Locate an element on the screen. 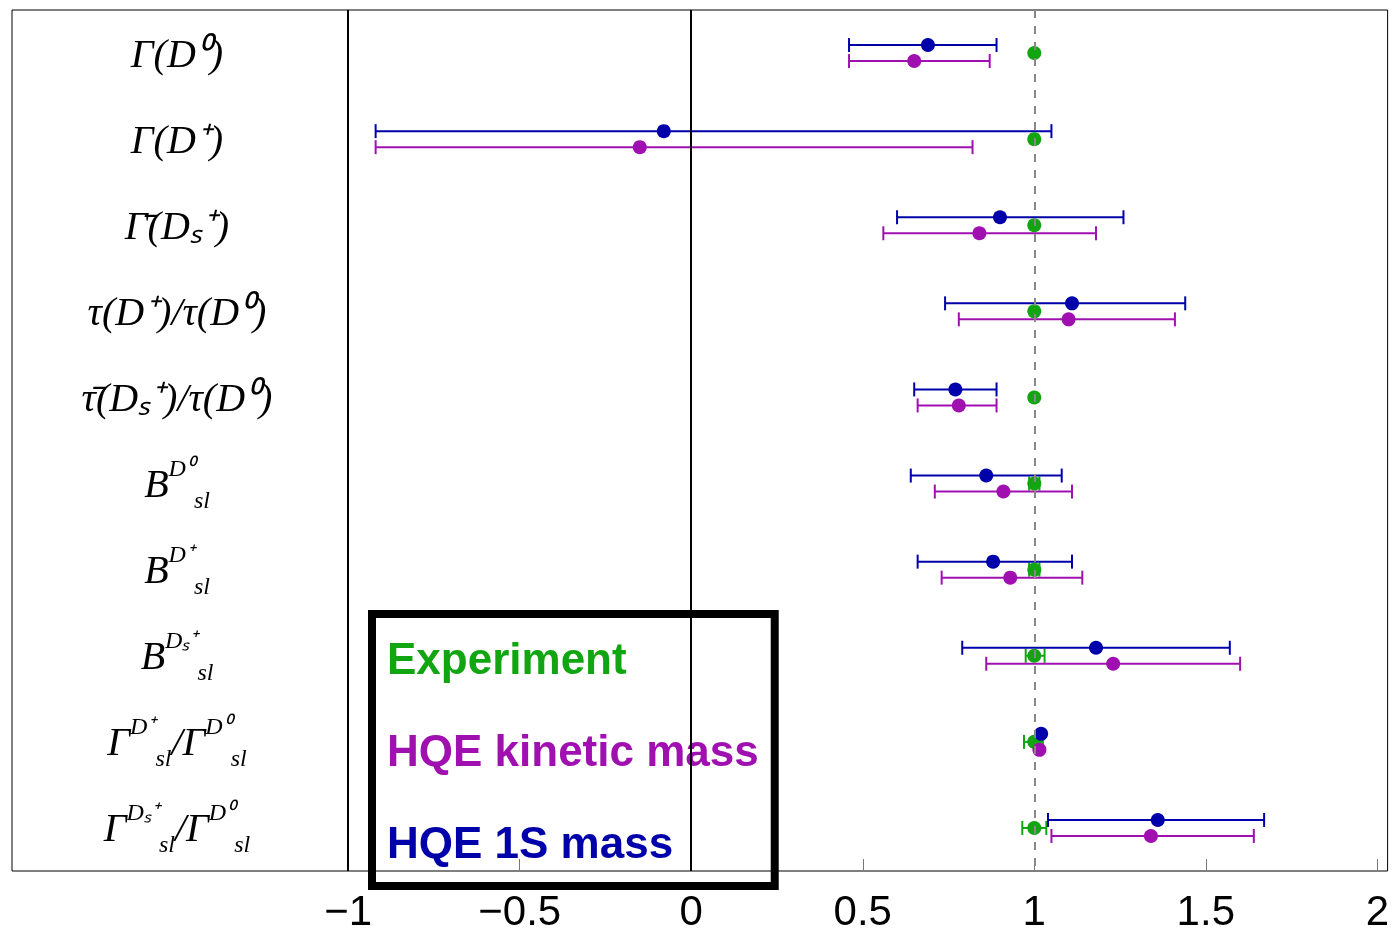 This screenshot has width=1392, height=931. y-tick-label: τ(D⁺)/τ(D⁰) is located at coordinates (177, 311).